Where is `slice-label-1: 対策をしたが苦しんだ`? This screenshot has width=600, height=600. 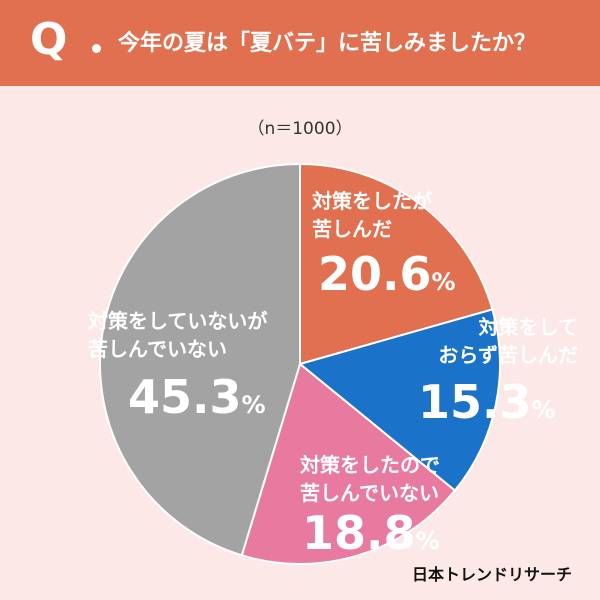
slice-label-1: 対策をしたが苦しんだ is located at coordinates (371, 215).